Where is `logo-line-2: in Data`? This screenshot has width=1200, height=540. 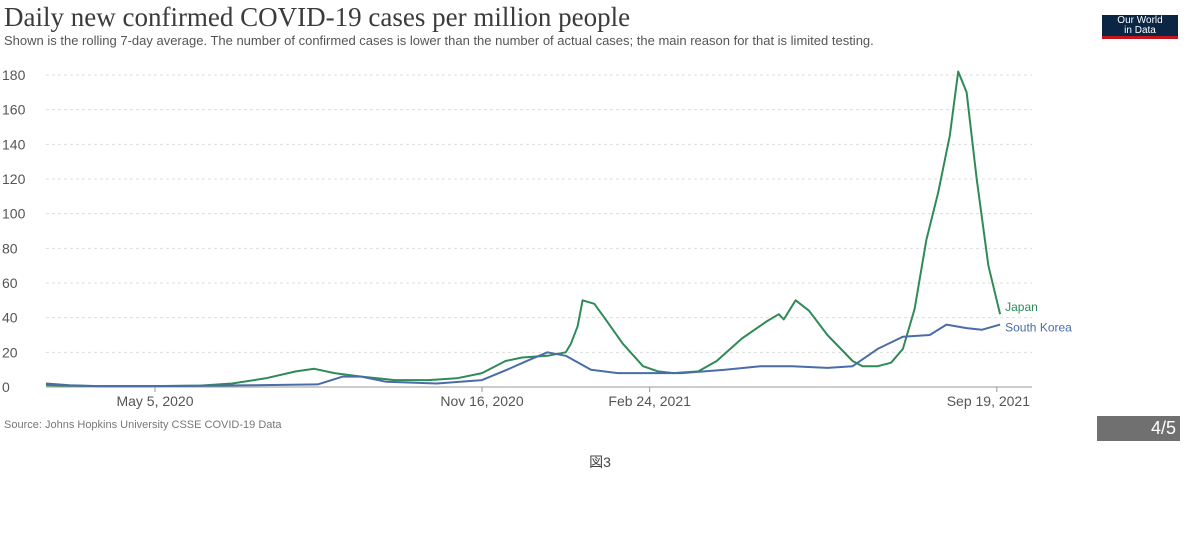
logo-line-2: in Data is located at coordinates (1140, 30).